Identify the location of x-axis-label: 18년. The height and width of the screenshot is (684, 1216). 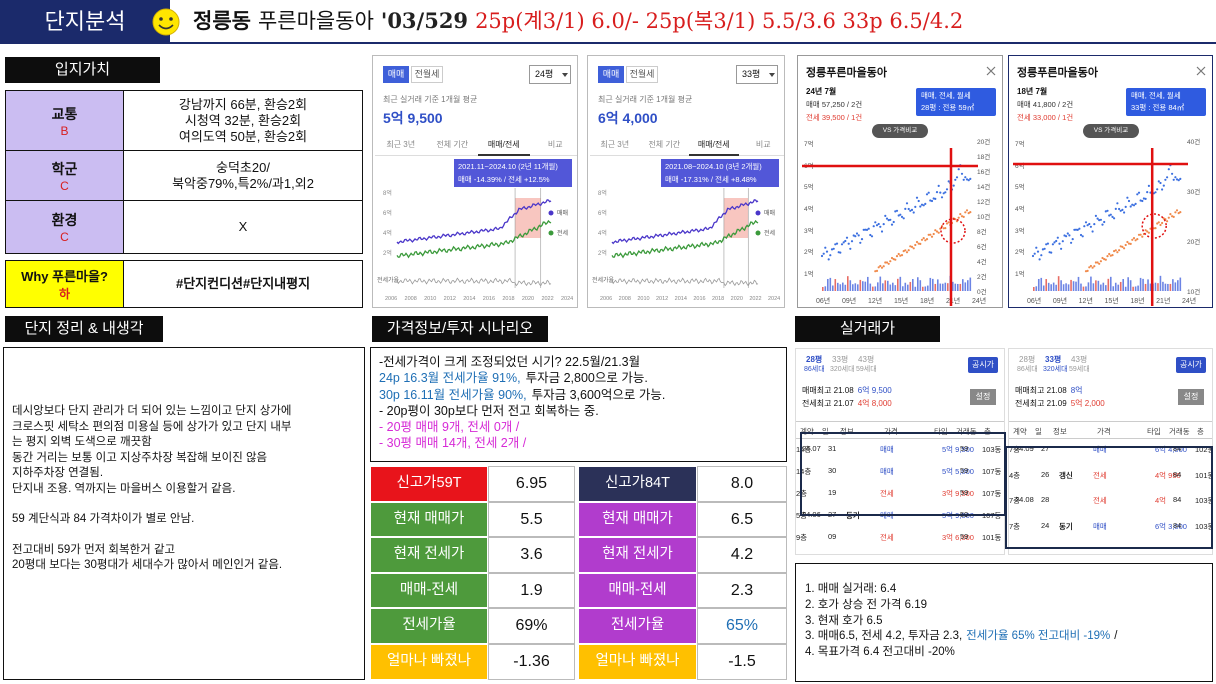
(1137, 301).